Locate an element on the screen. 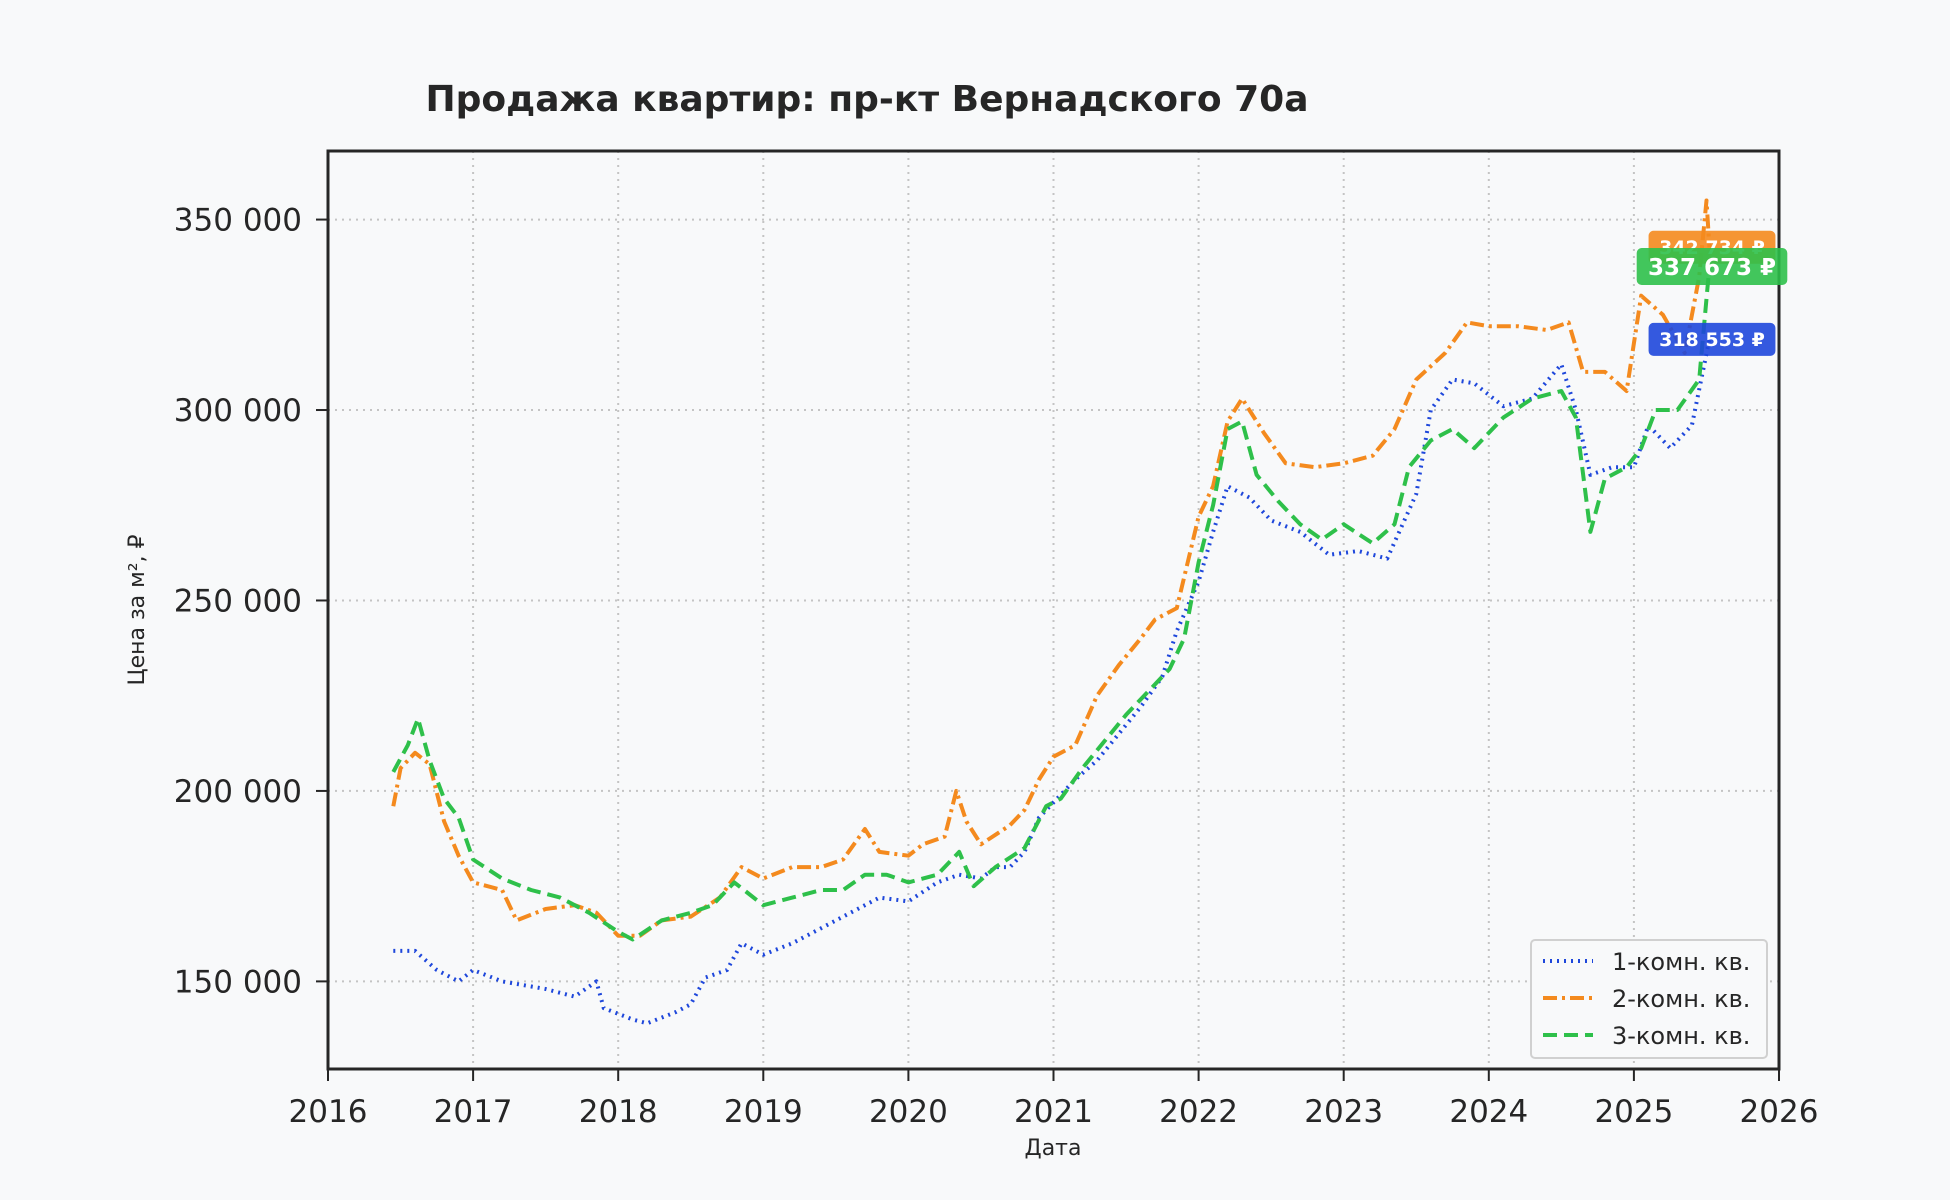  y-tick-label: 150 000 is located at coordinates (238, 982).